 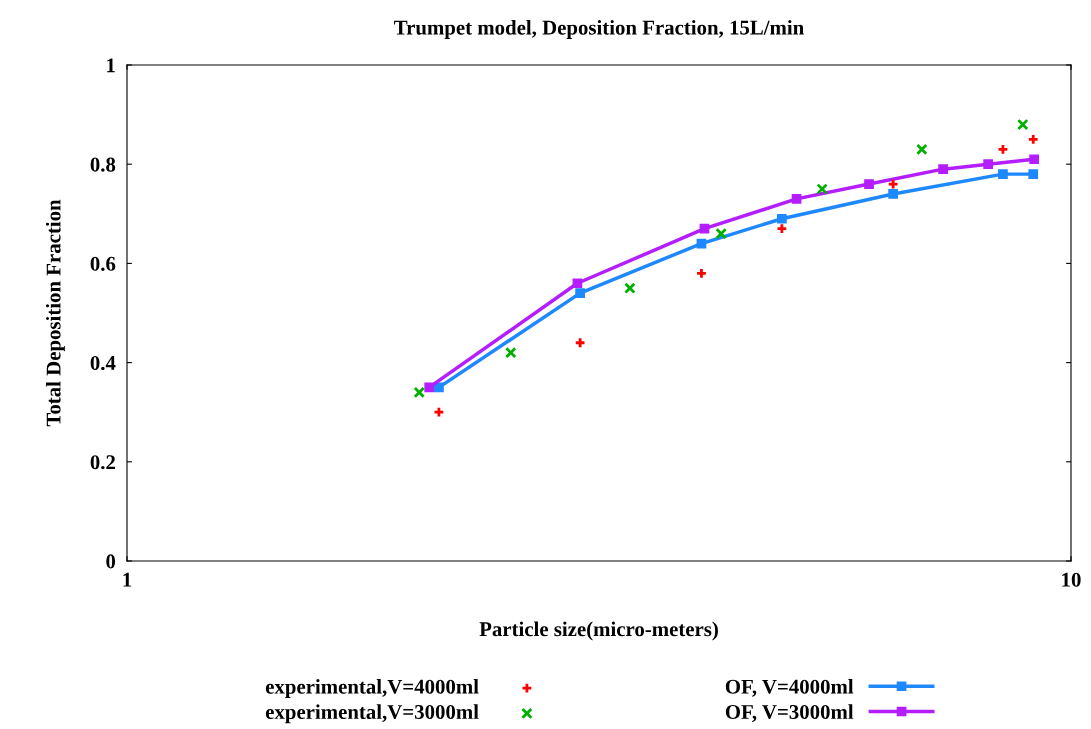 What do you see at coordinates (599, 29) in the screenshot?
I see `chart-title: Trumpet model, Deposition Fraction, 15L/min` at bounding box center [599, 29].